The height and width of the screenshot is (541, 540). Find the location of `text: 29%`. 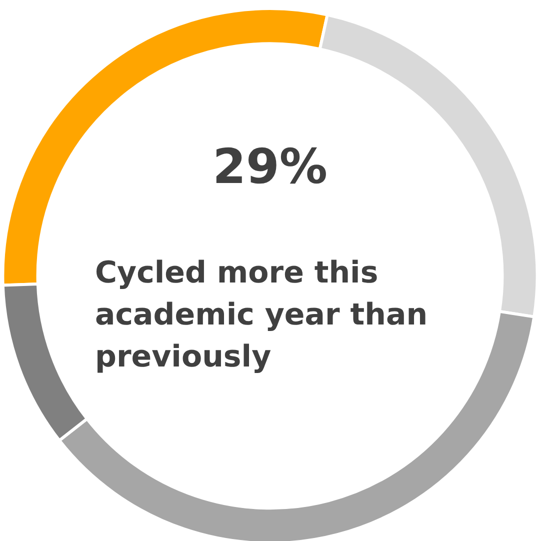

text: 29% is located at coordinates (270, 167).